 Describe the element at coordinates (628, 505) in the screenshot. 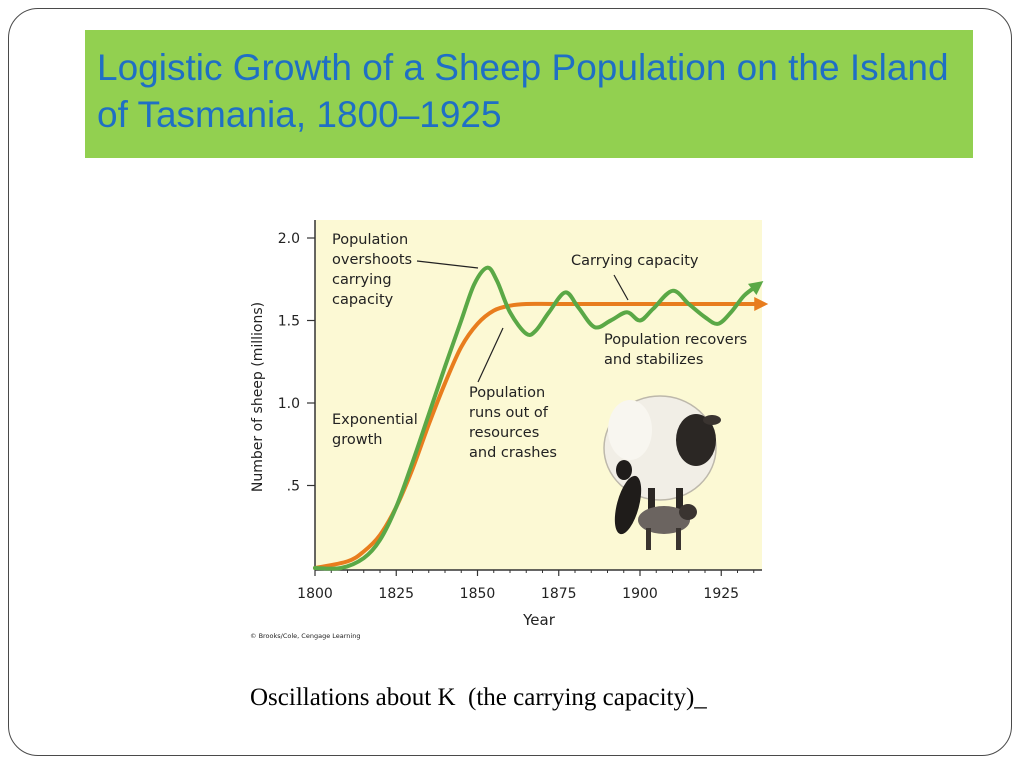

I see `lamb-black` at that location.